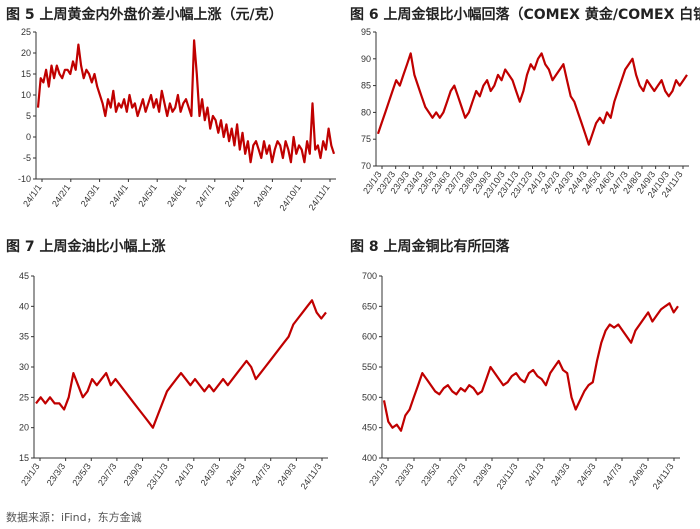 This screenshot has height=529, width=700. What do you see at coordinates (366, 86) in the screenshot?
I see `y-tick-label: 85` at bounding box center [366, 86].